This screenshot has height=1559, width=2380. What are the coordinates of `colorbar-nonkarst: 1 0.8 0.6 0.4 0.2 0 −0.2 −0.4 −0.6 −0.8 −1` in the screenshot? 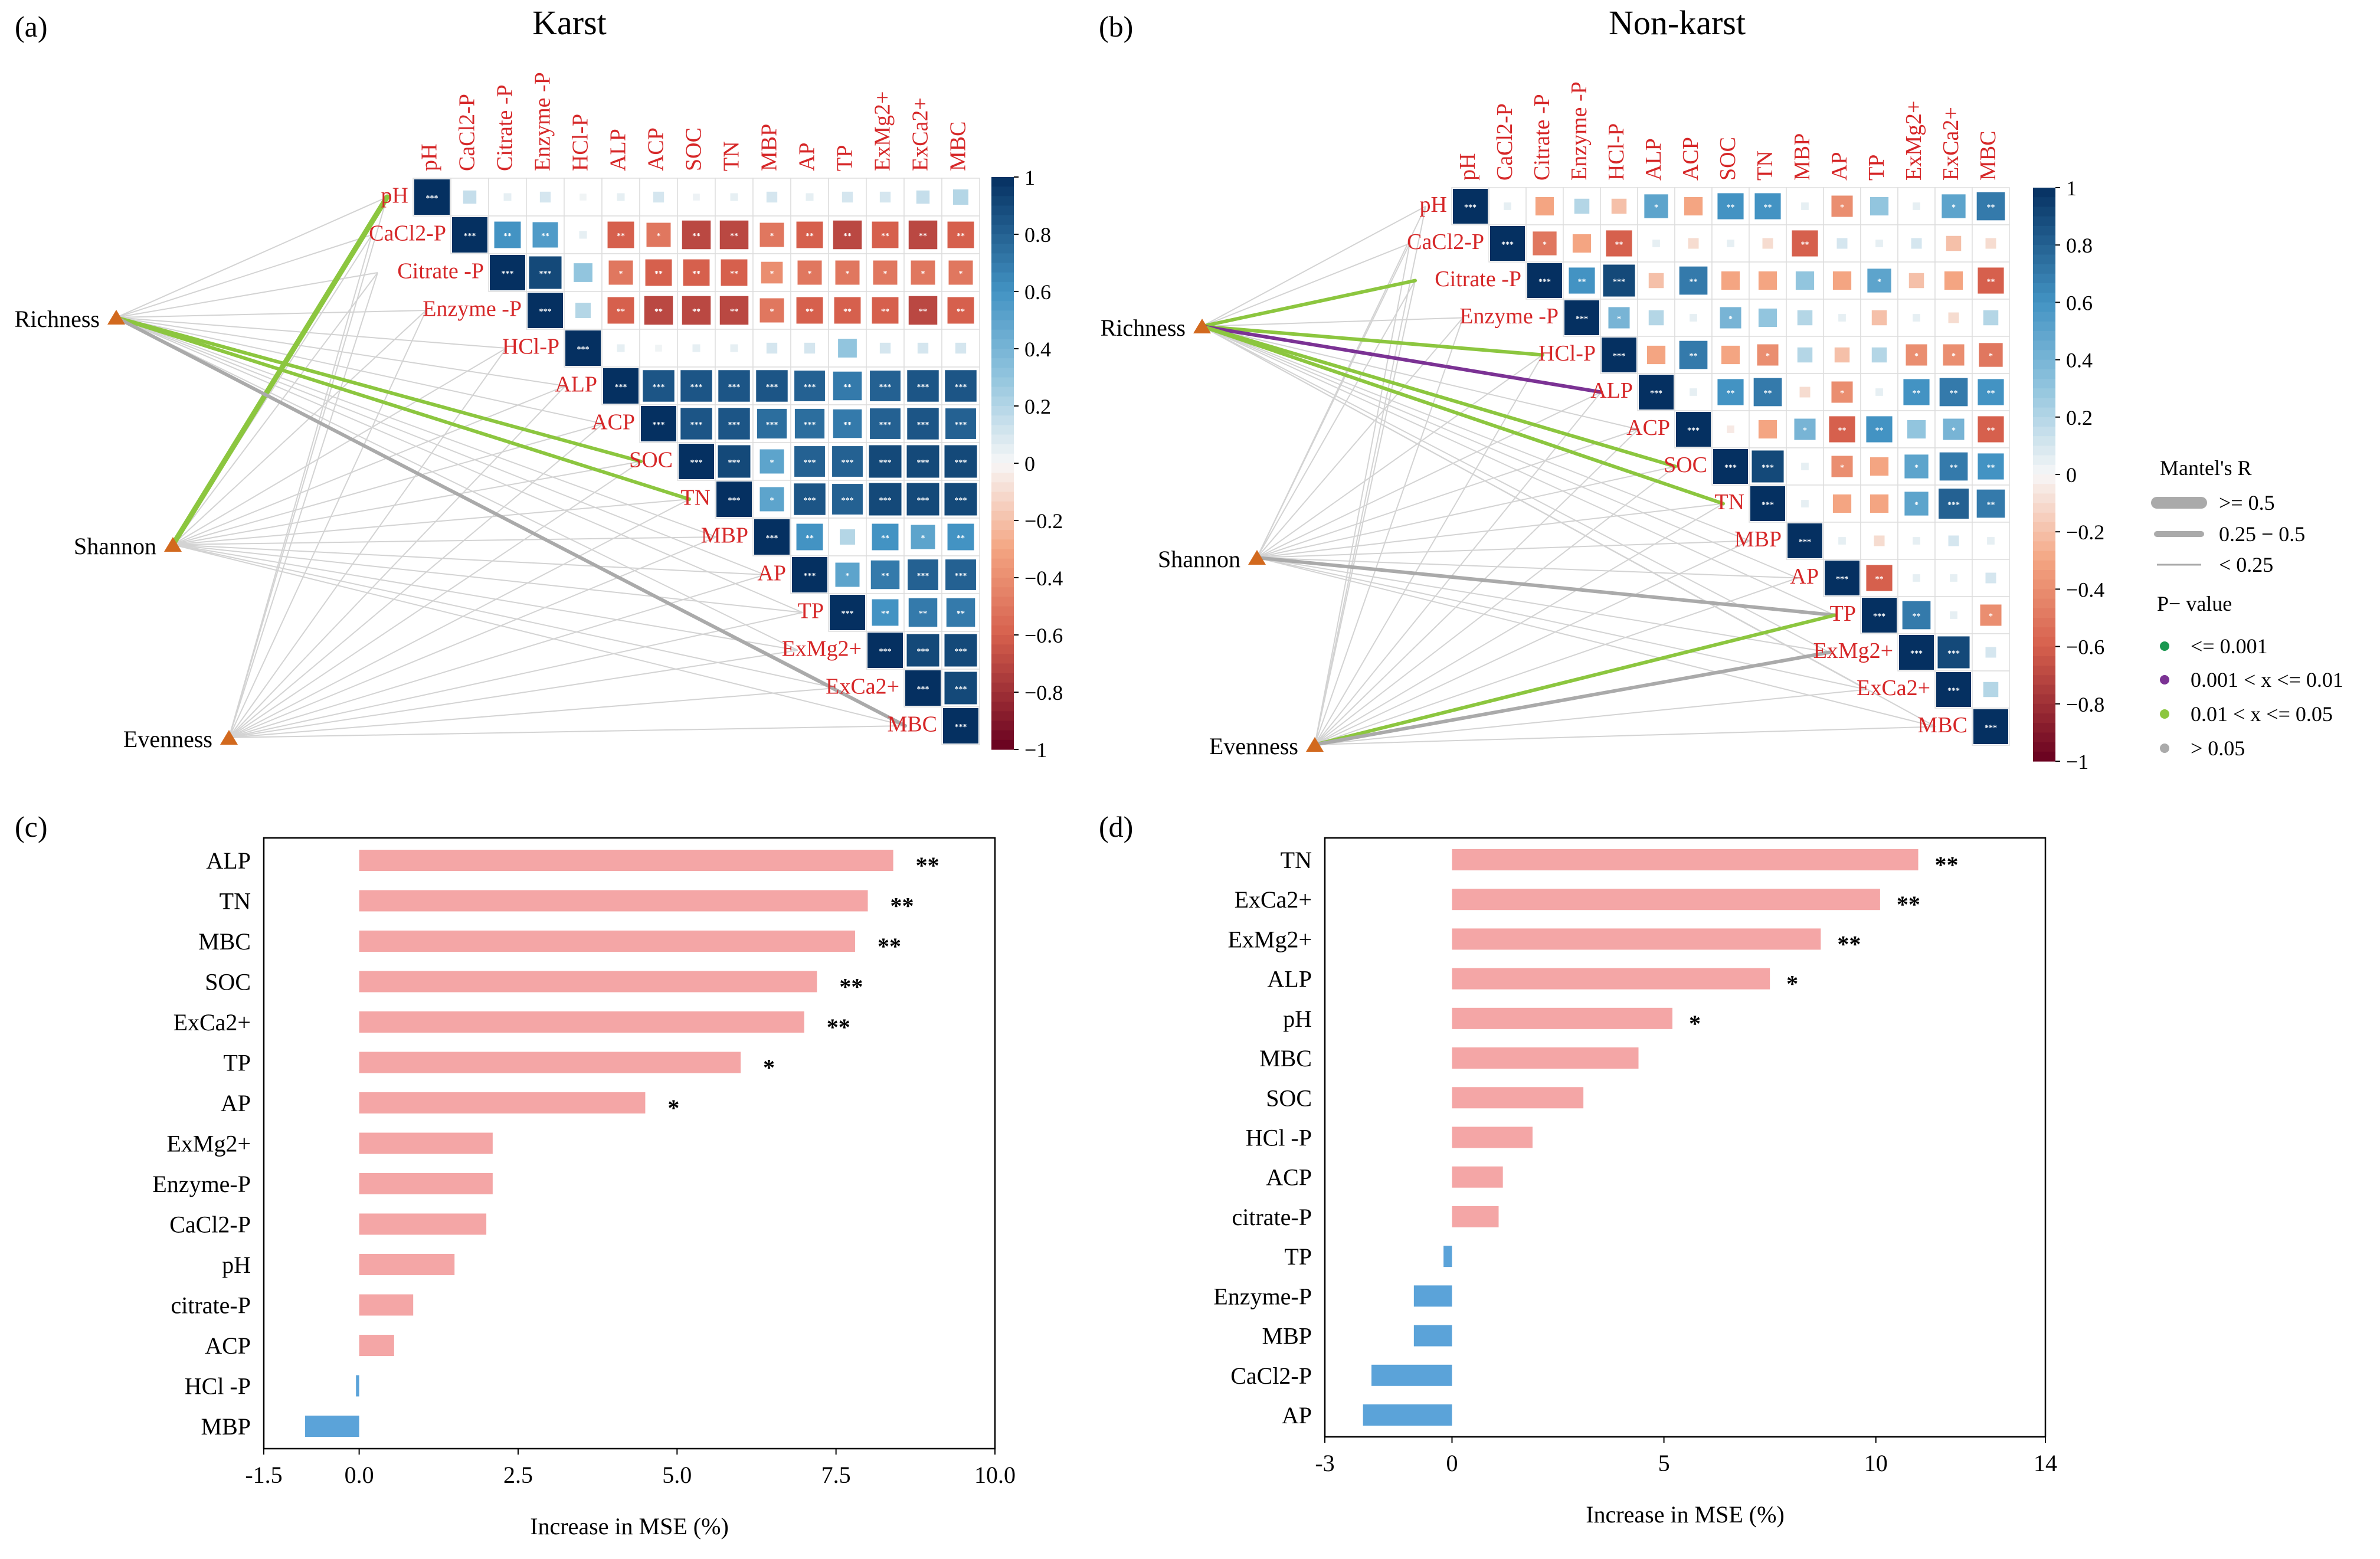 It's located at (2068, 475).